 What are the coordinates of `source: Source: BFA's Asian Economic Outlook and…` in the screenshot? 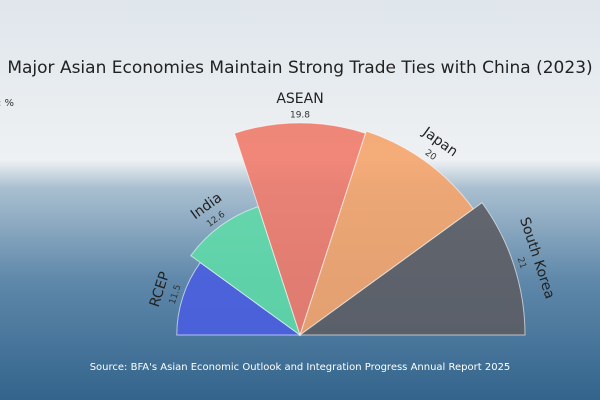 It's located at (300, 367).